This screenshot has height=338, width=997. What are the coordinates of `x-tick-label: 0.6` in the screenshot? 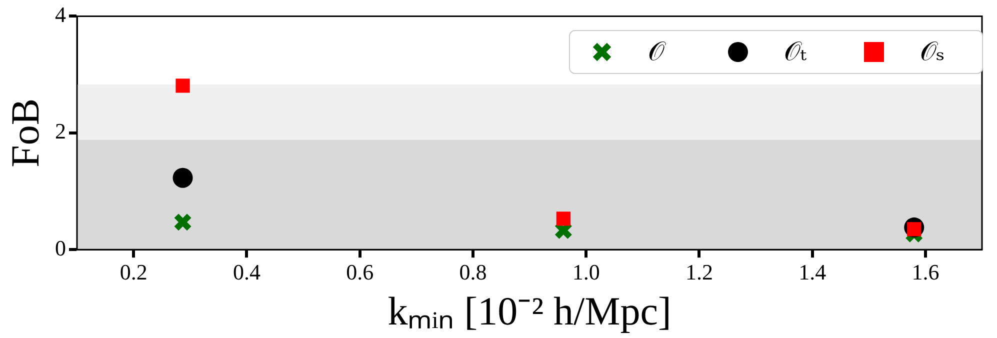 It's located at (360, 272).